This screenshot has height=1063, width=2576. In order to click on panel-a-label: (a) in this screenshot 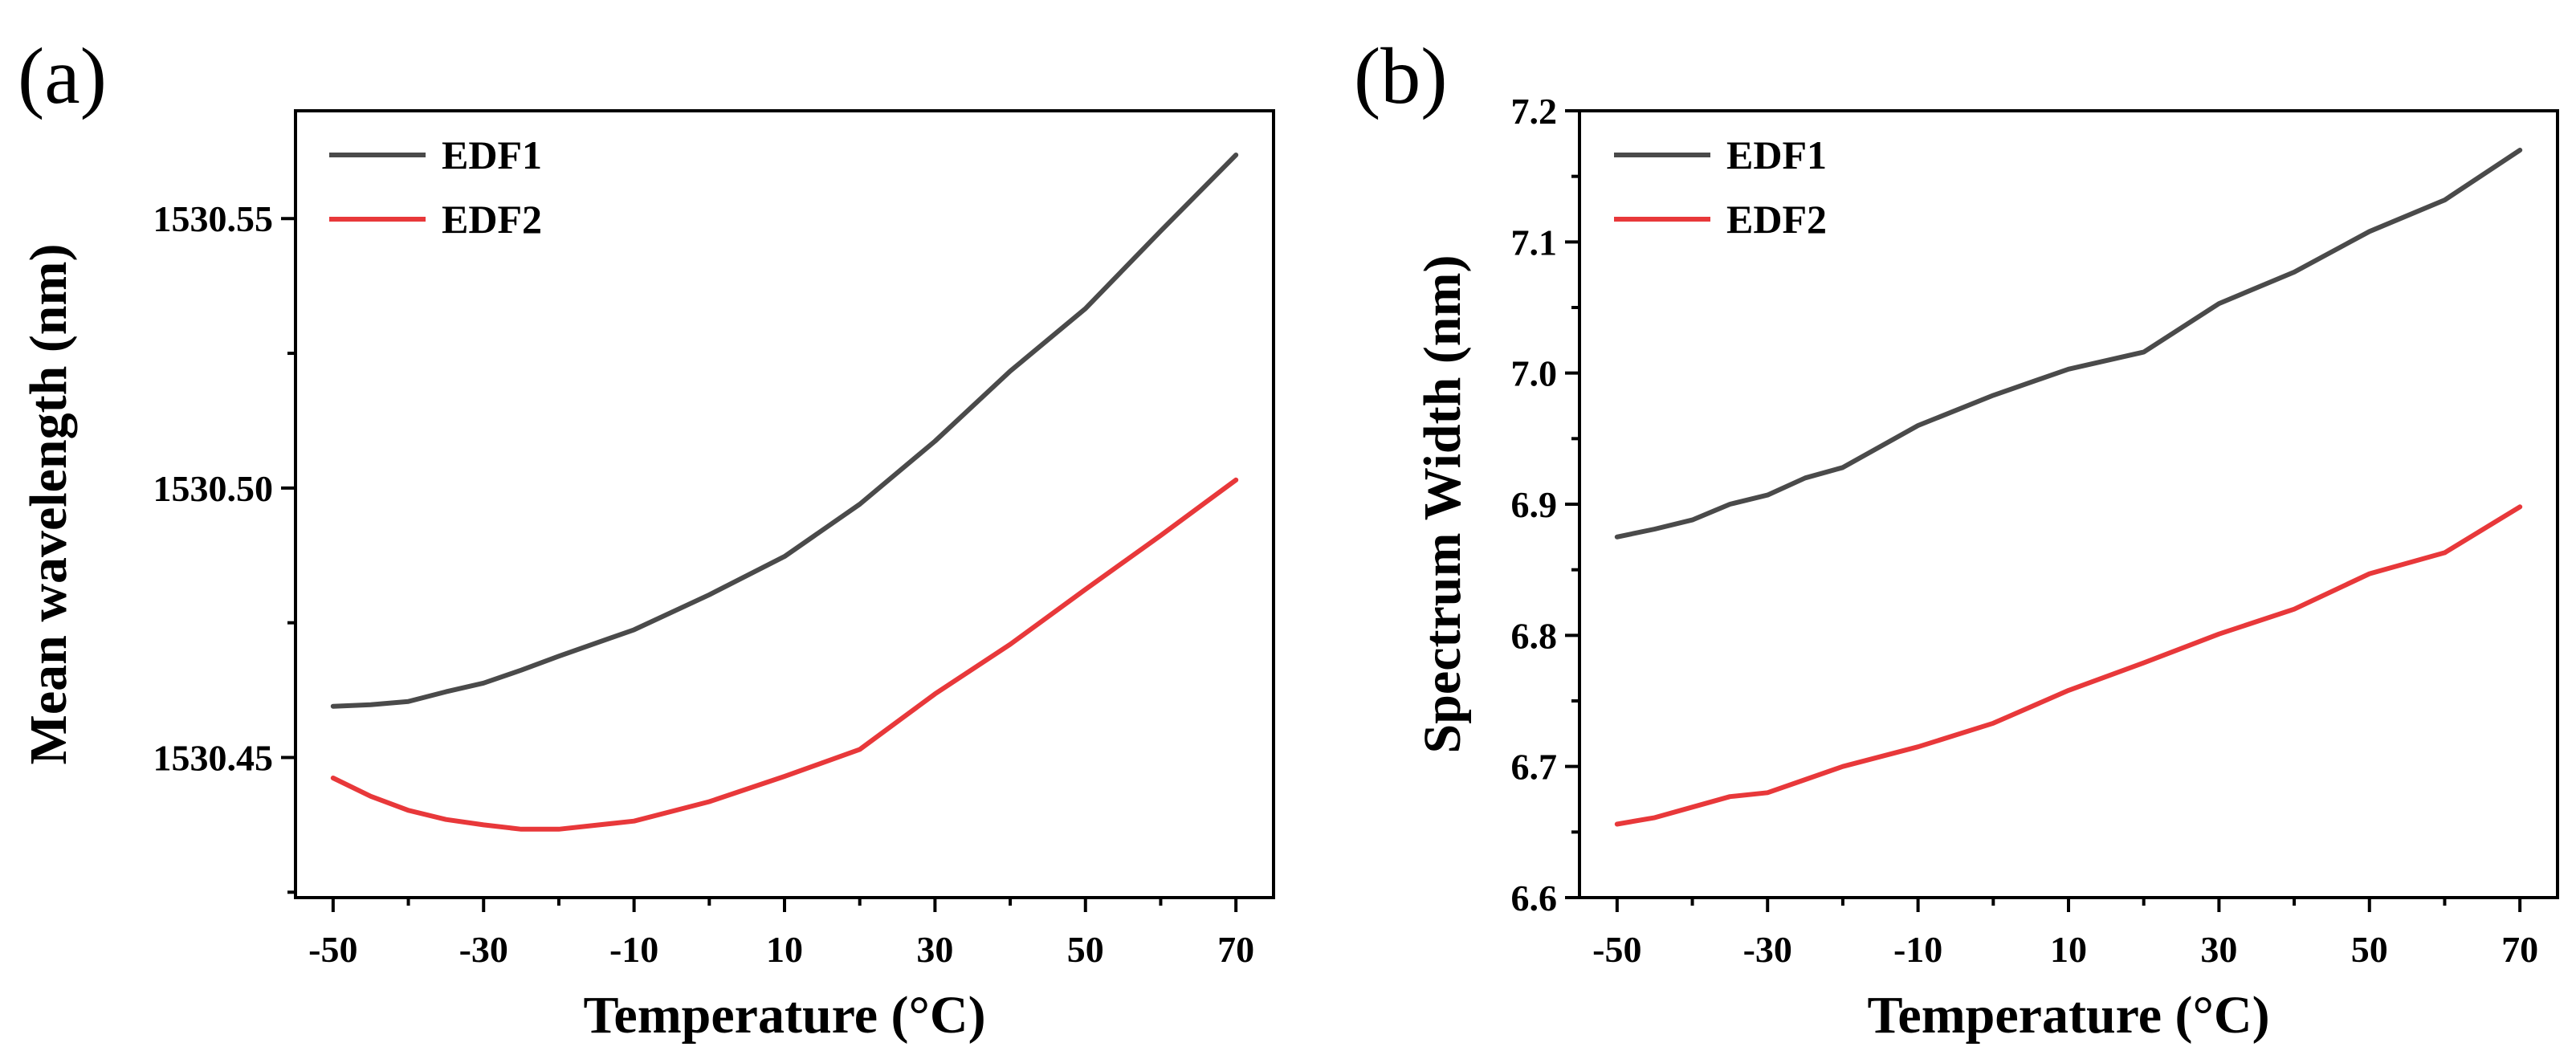, I will do `click(62, 75)`.